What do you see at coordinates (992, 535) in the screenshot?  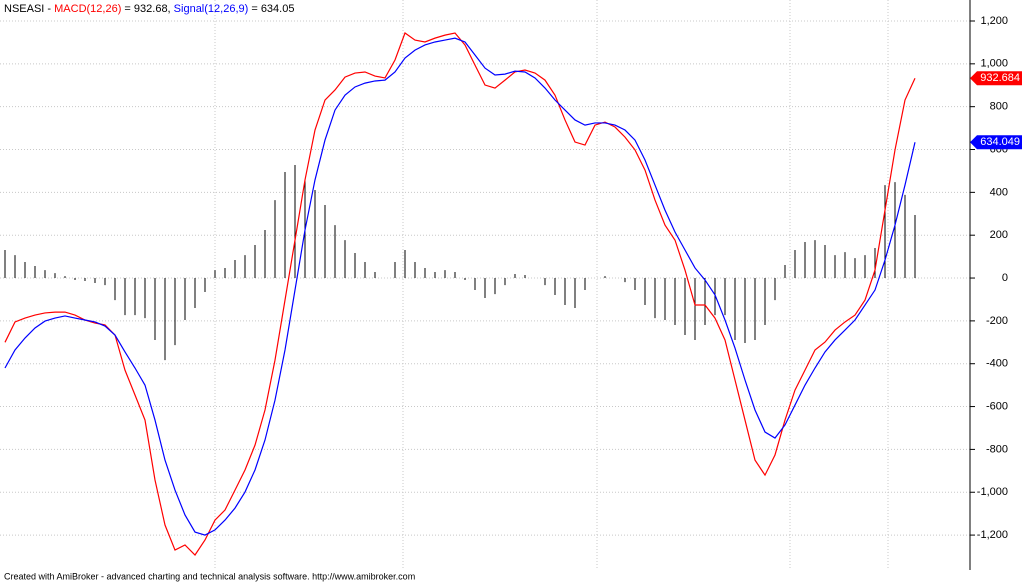 I see `y-tick-label: -1,200` at bounding box center [992, 535].